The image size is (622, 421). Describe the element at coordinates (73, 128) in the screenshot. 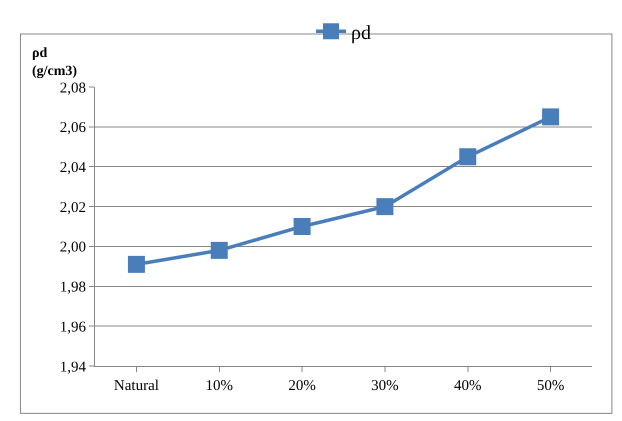

I see `y-tick-label: 2,06` at that location.